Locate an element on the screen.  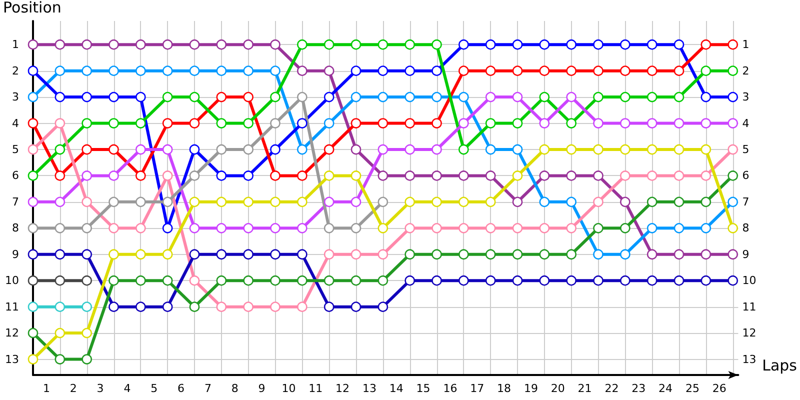
x-tick-label: 12 is located at coordinates (343, 388).